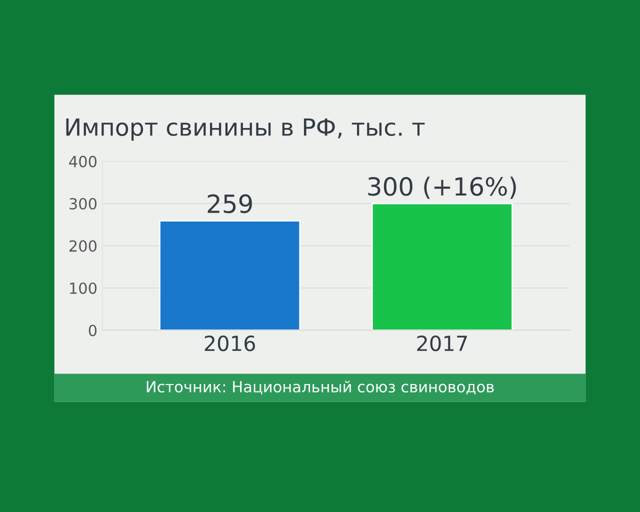  I want to click on y-tick-label: 0, so click(92, 330).